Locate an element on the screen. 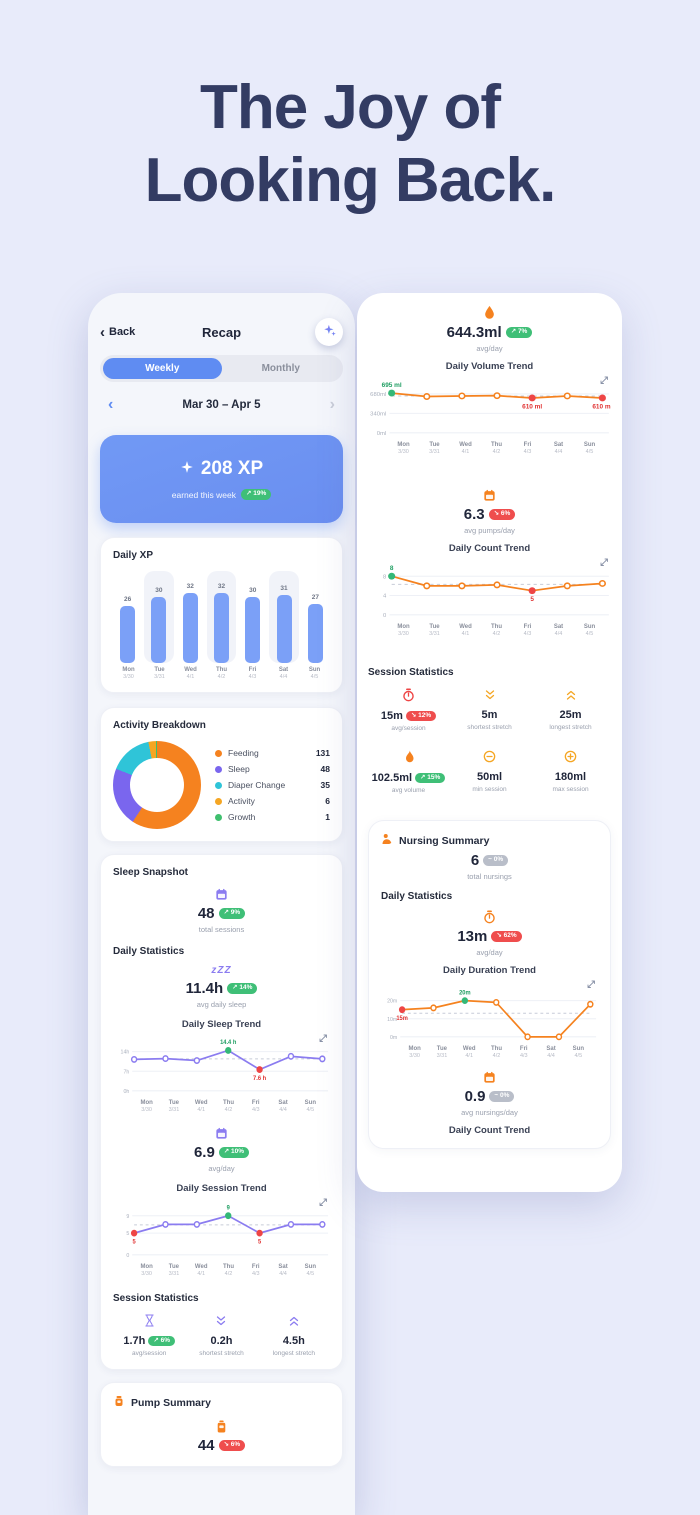 Image resolution: width=700 pixels, height=1515 pixels. nursing-count-badge: ~ 0% is located at coordinates (502, 1096).